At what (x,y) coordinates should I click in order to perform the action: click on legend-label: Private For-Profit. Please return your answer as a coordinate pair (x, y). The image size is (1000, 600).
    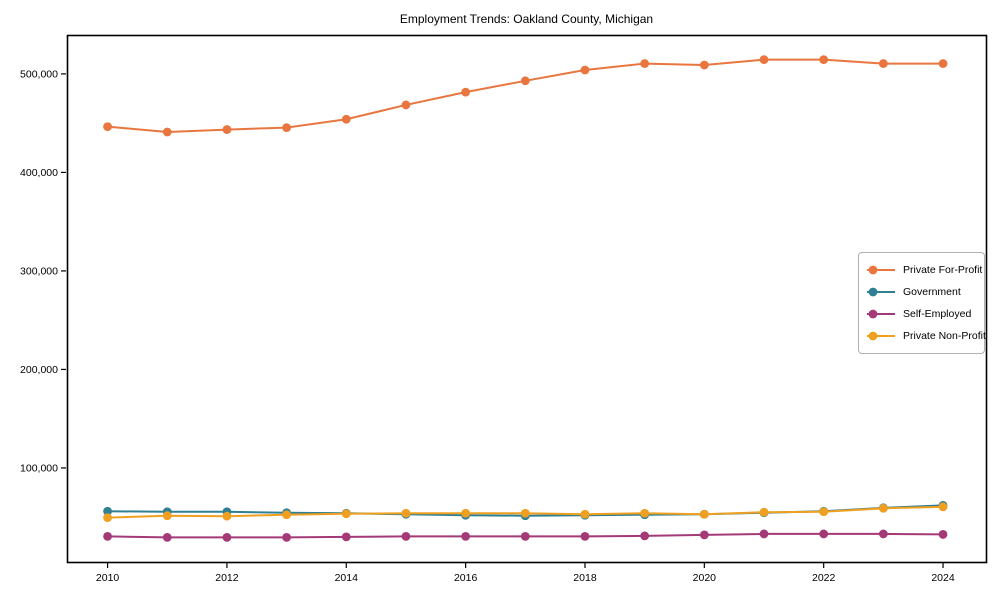
    Looking at the image, I should click on (943, 270).